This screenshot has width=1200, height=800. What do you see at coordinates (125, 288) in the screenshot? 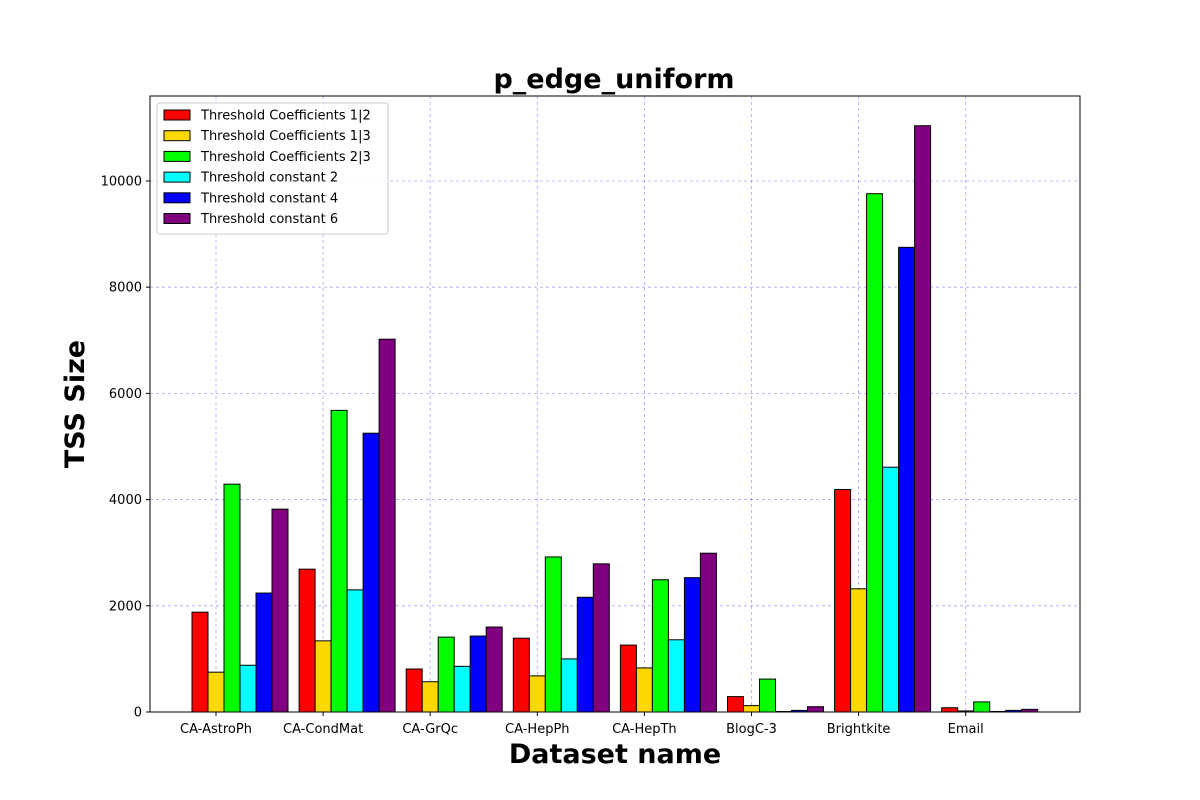
I see `y-tick-label: 8000` at bounding box center [125, 288].